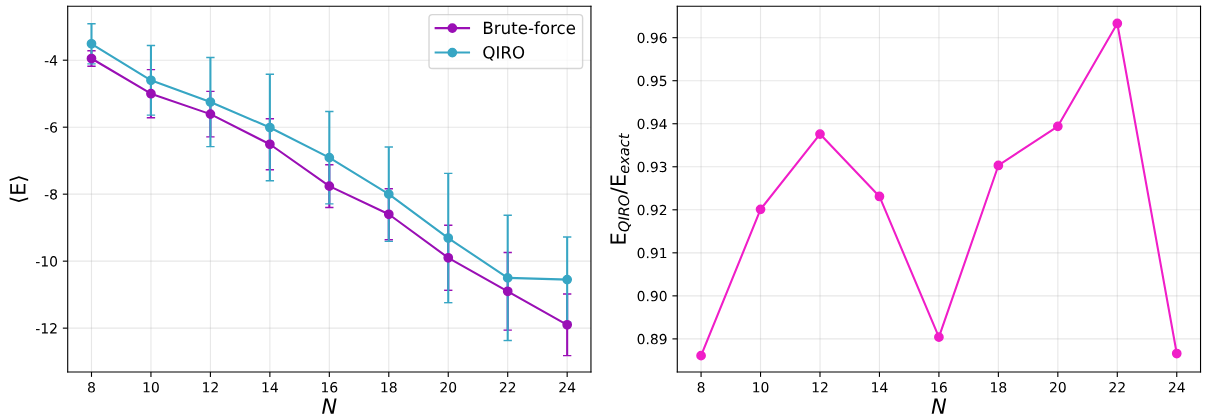 The height and width of the screenshot is (418, 1209). What do you see at coordinates (652, 124) in the screenshot?
I see `y-tick-label: 0.94` at bounding box center [652, 124].